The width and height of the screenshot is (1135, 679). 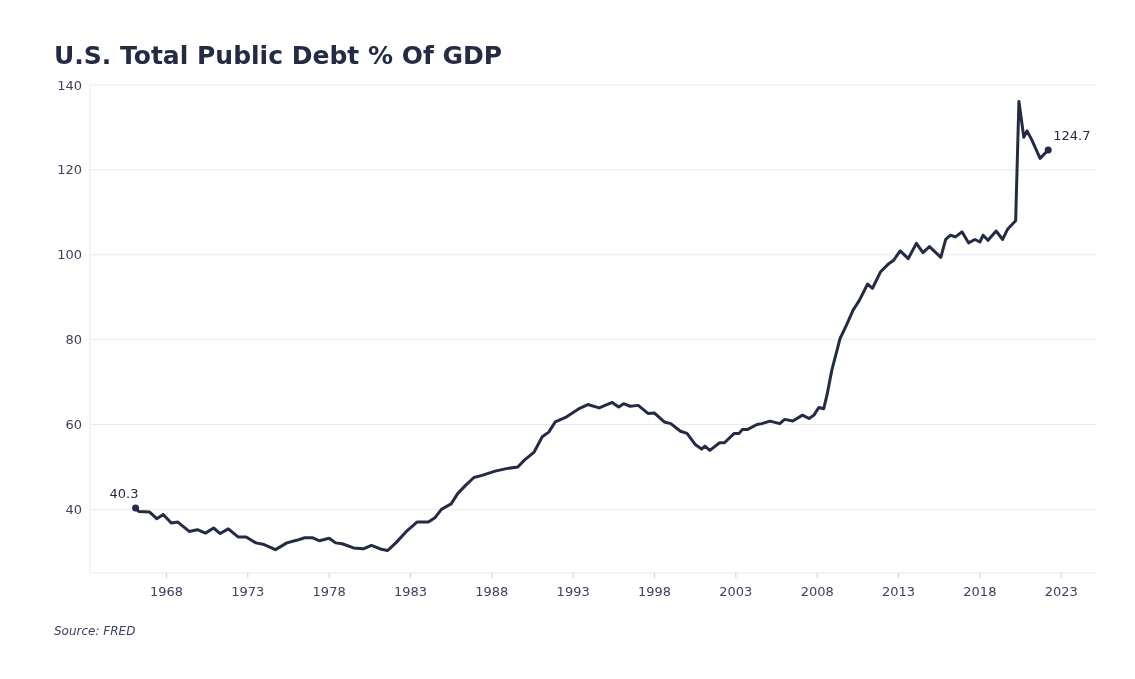 I want to click on x-tick-label: 2003, so click(x=736, y=591).